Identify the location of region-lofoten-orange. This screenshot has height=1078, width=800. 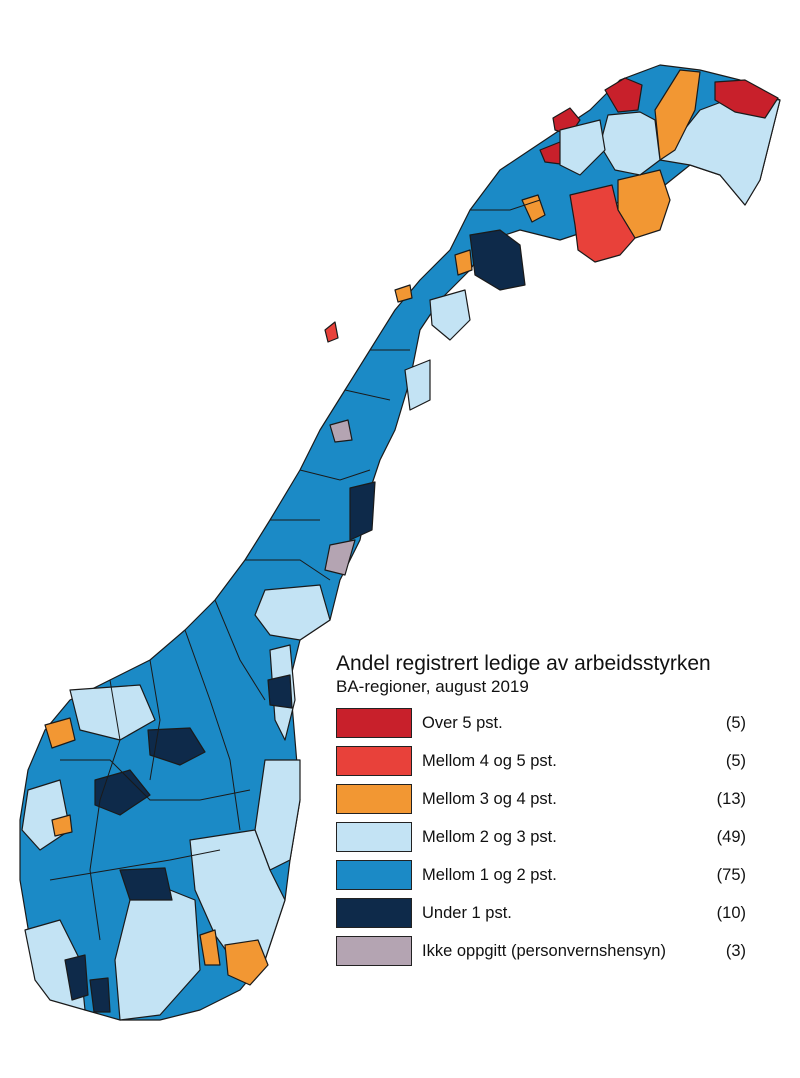
(403, 293).